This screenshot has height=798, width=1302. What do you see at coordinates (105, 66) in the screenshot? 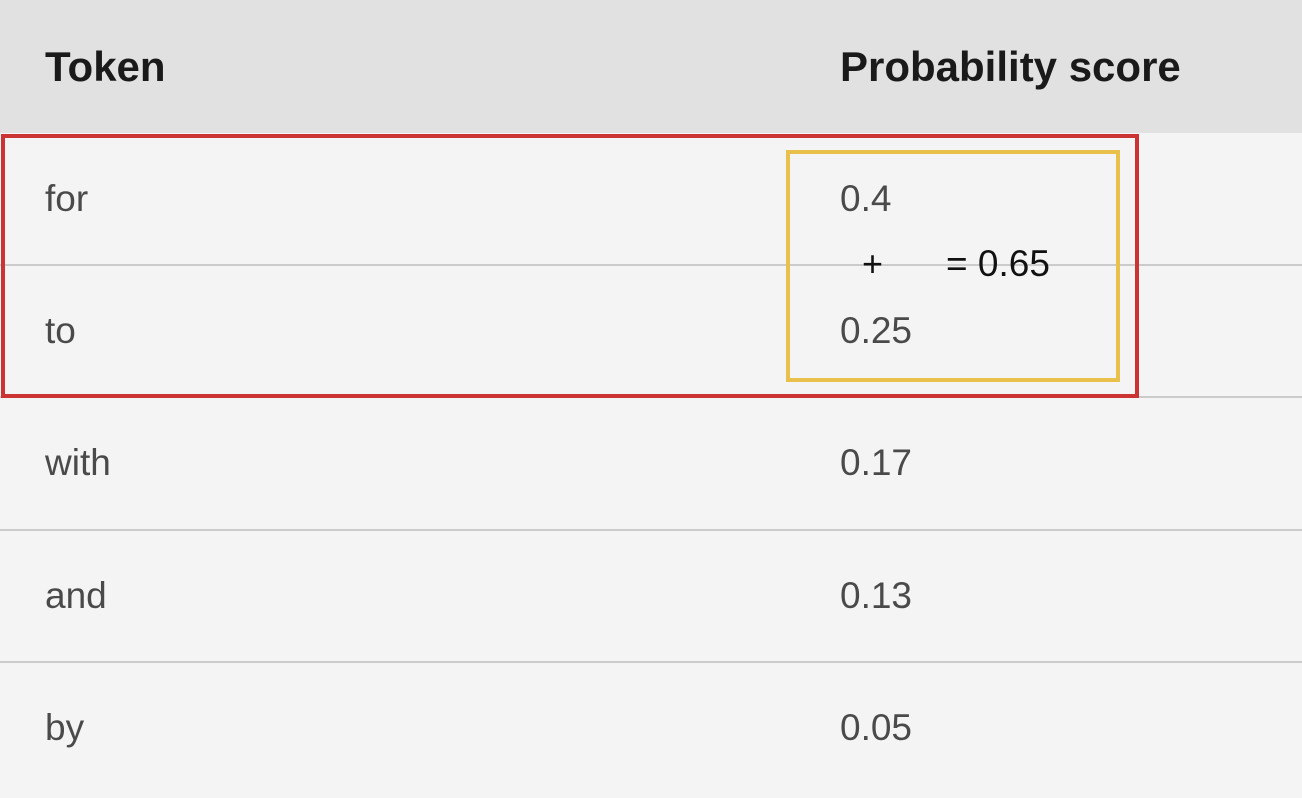
I see `column-header-token: Token` at bounding box center [105, 66].